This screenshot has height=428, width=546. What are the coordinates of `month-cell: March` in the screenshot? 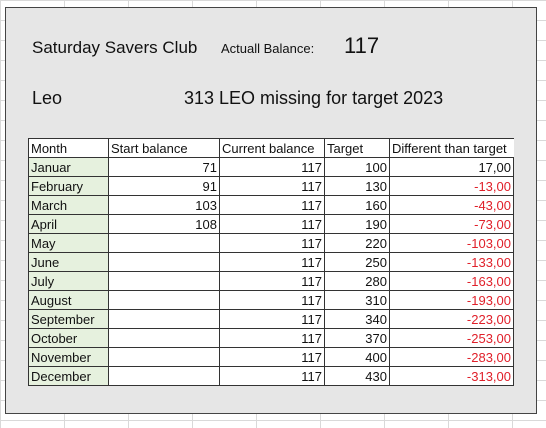 It's located at (68, 205).